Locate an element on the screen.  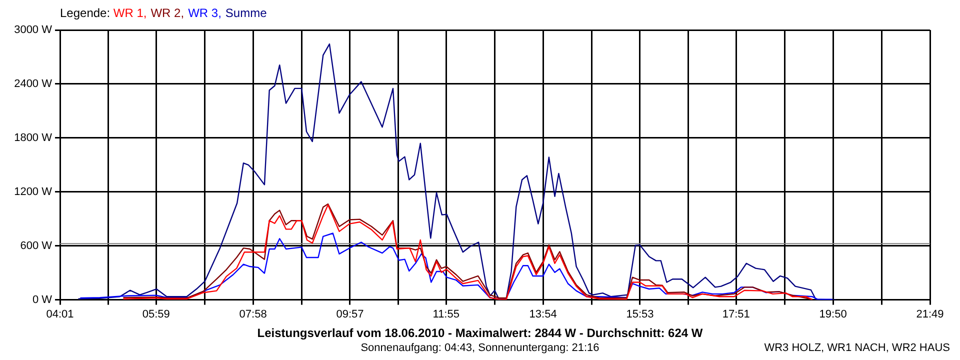
x-tick-label: 15:53 is located at coordinates (640, 314).